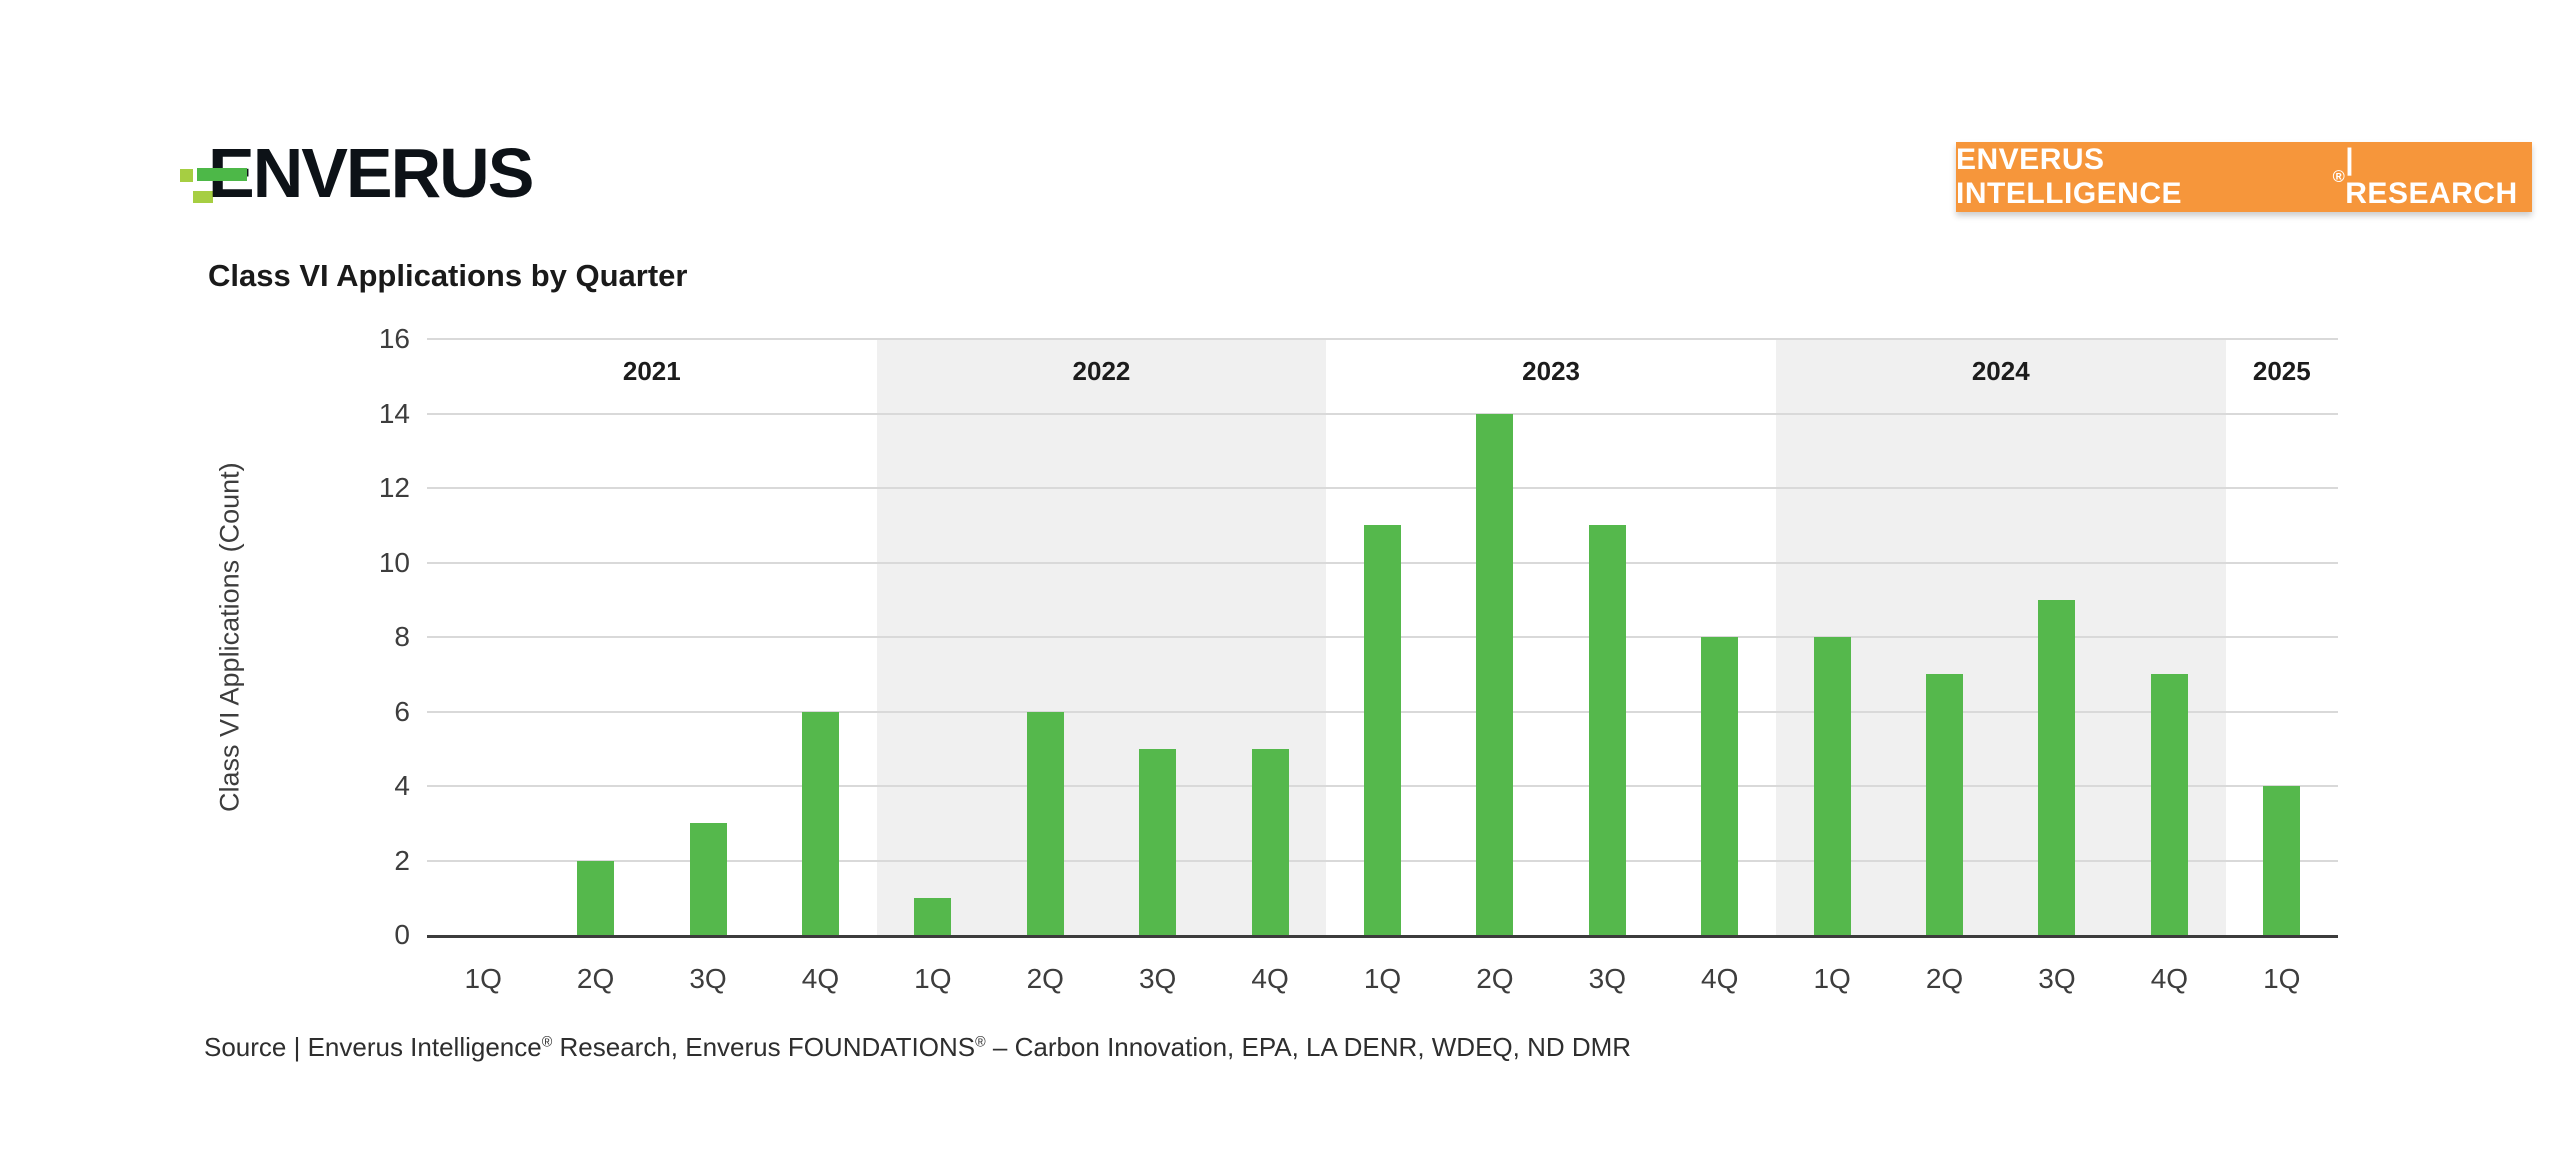 This screenshot has width=2550, height=1168. What do you see at coordinates (1832, 786) in the screenshot?
I see `bar-2024-1q` at bounding box center [1832, 786].